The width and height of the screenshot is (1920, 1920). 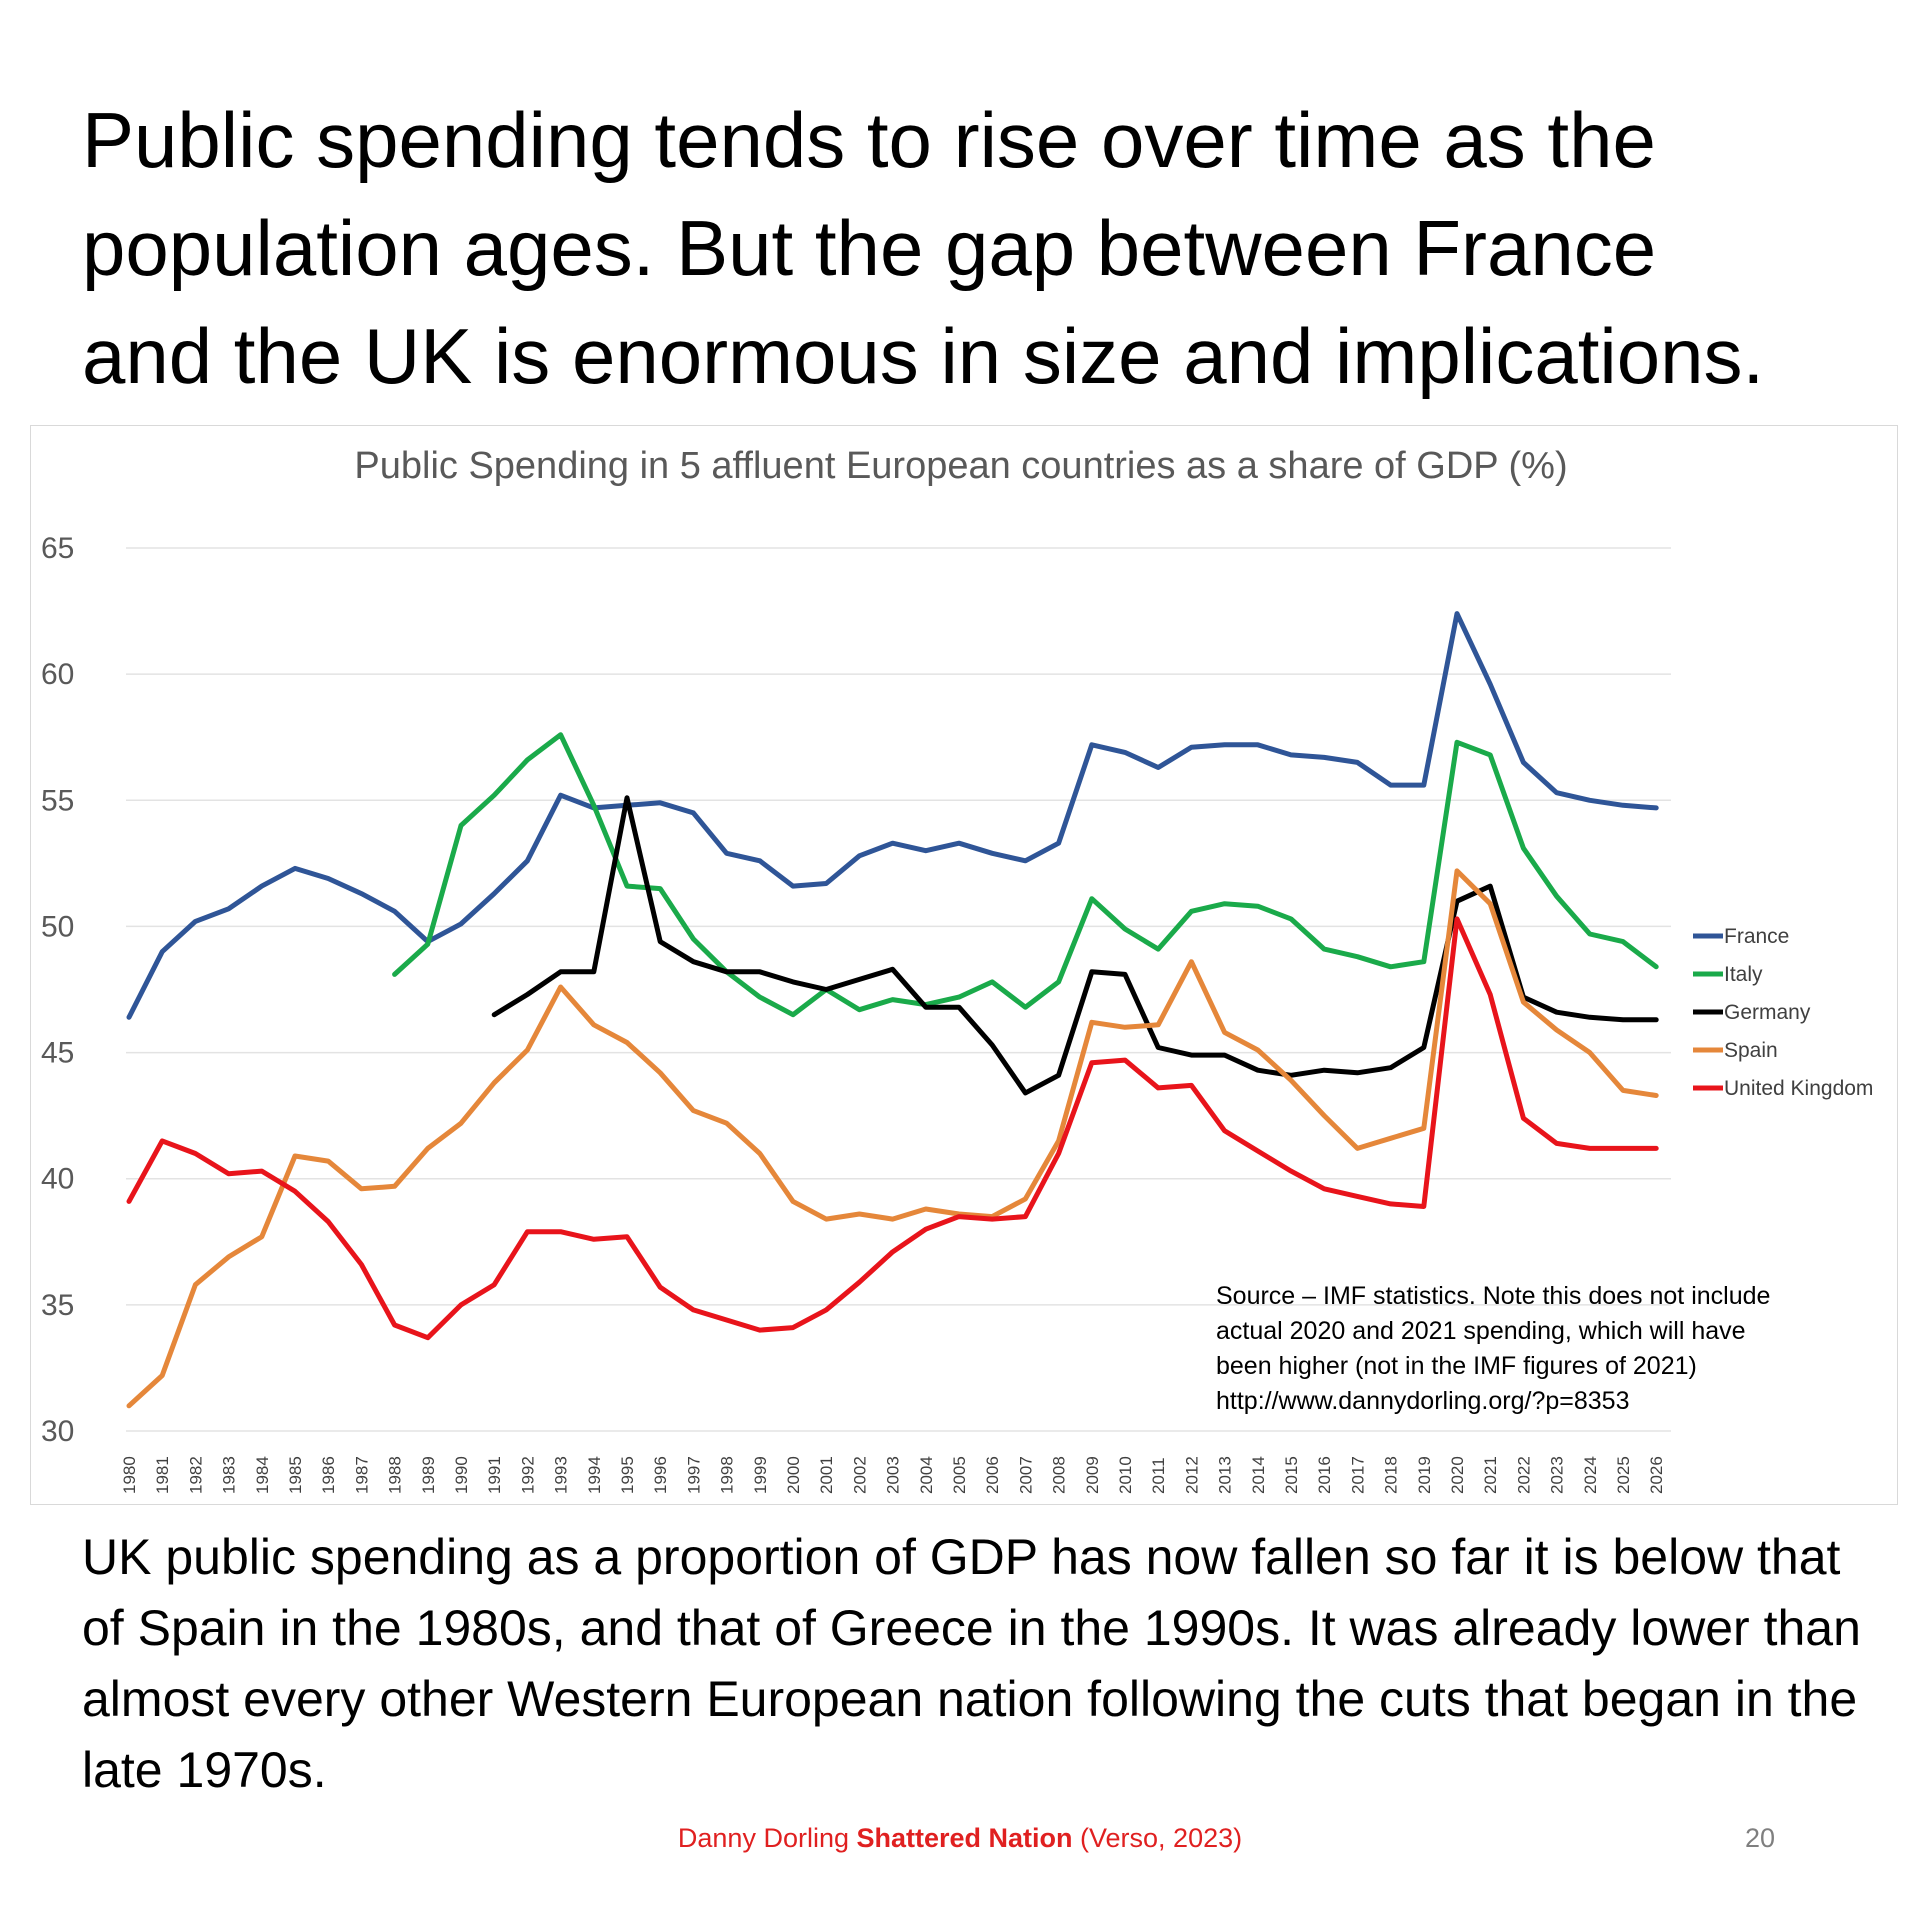 I want to click on x-tick-label: 1996, so click(x=660, y=1475).